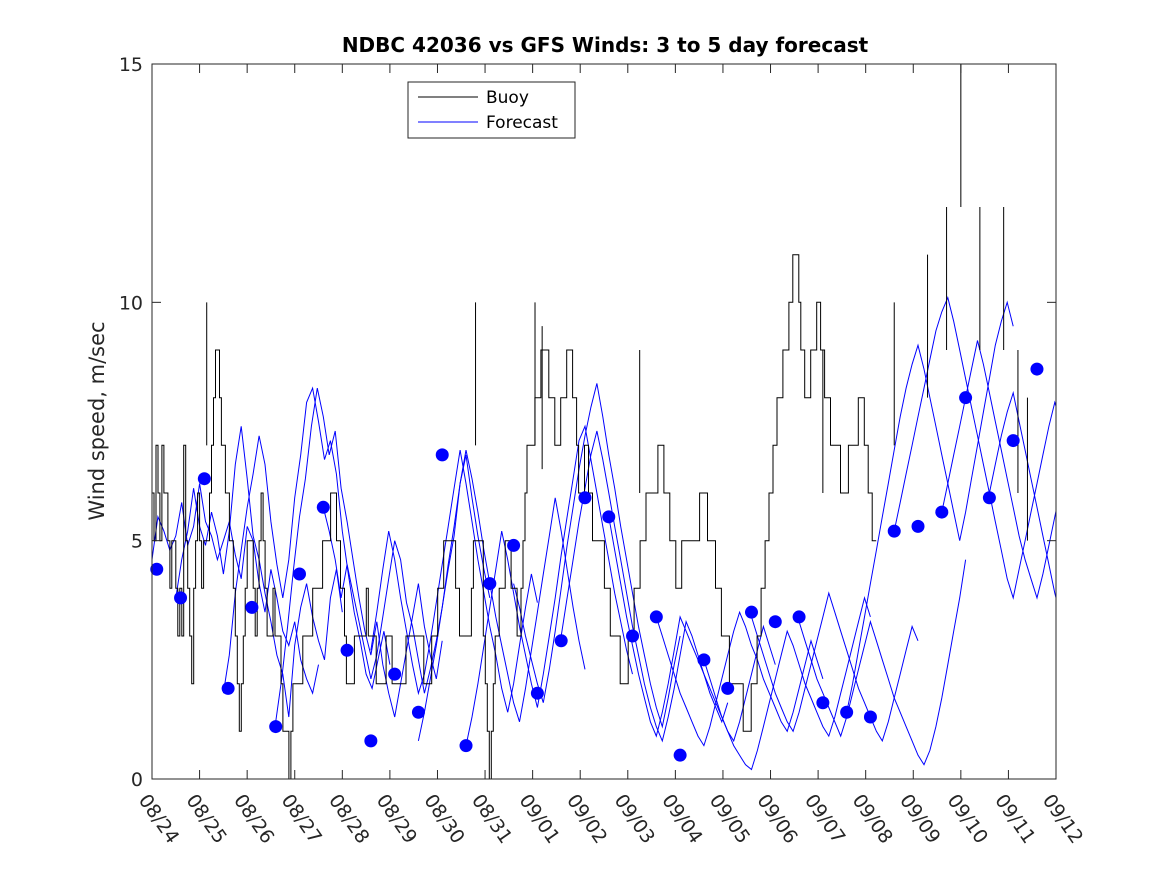  Describe the element at coordinates (97, 420) in the screenshot. I see `y-axis-label: Wind speed, m/sec` at that location.